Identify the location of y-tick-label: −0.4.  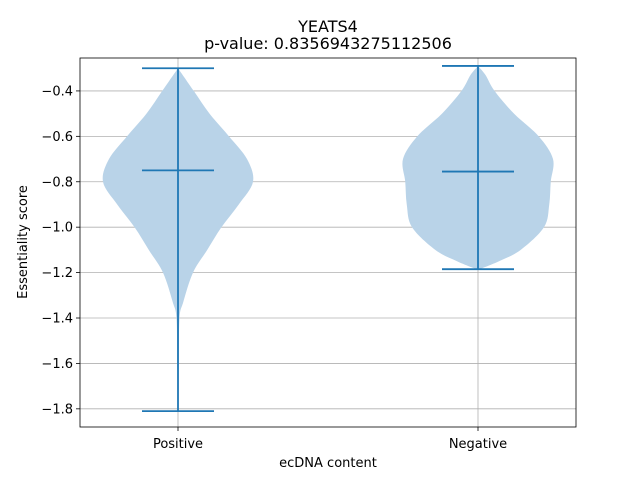
(57, 91).